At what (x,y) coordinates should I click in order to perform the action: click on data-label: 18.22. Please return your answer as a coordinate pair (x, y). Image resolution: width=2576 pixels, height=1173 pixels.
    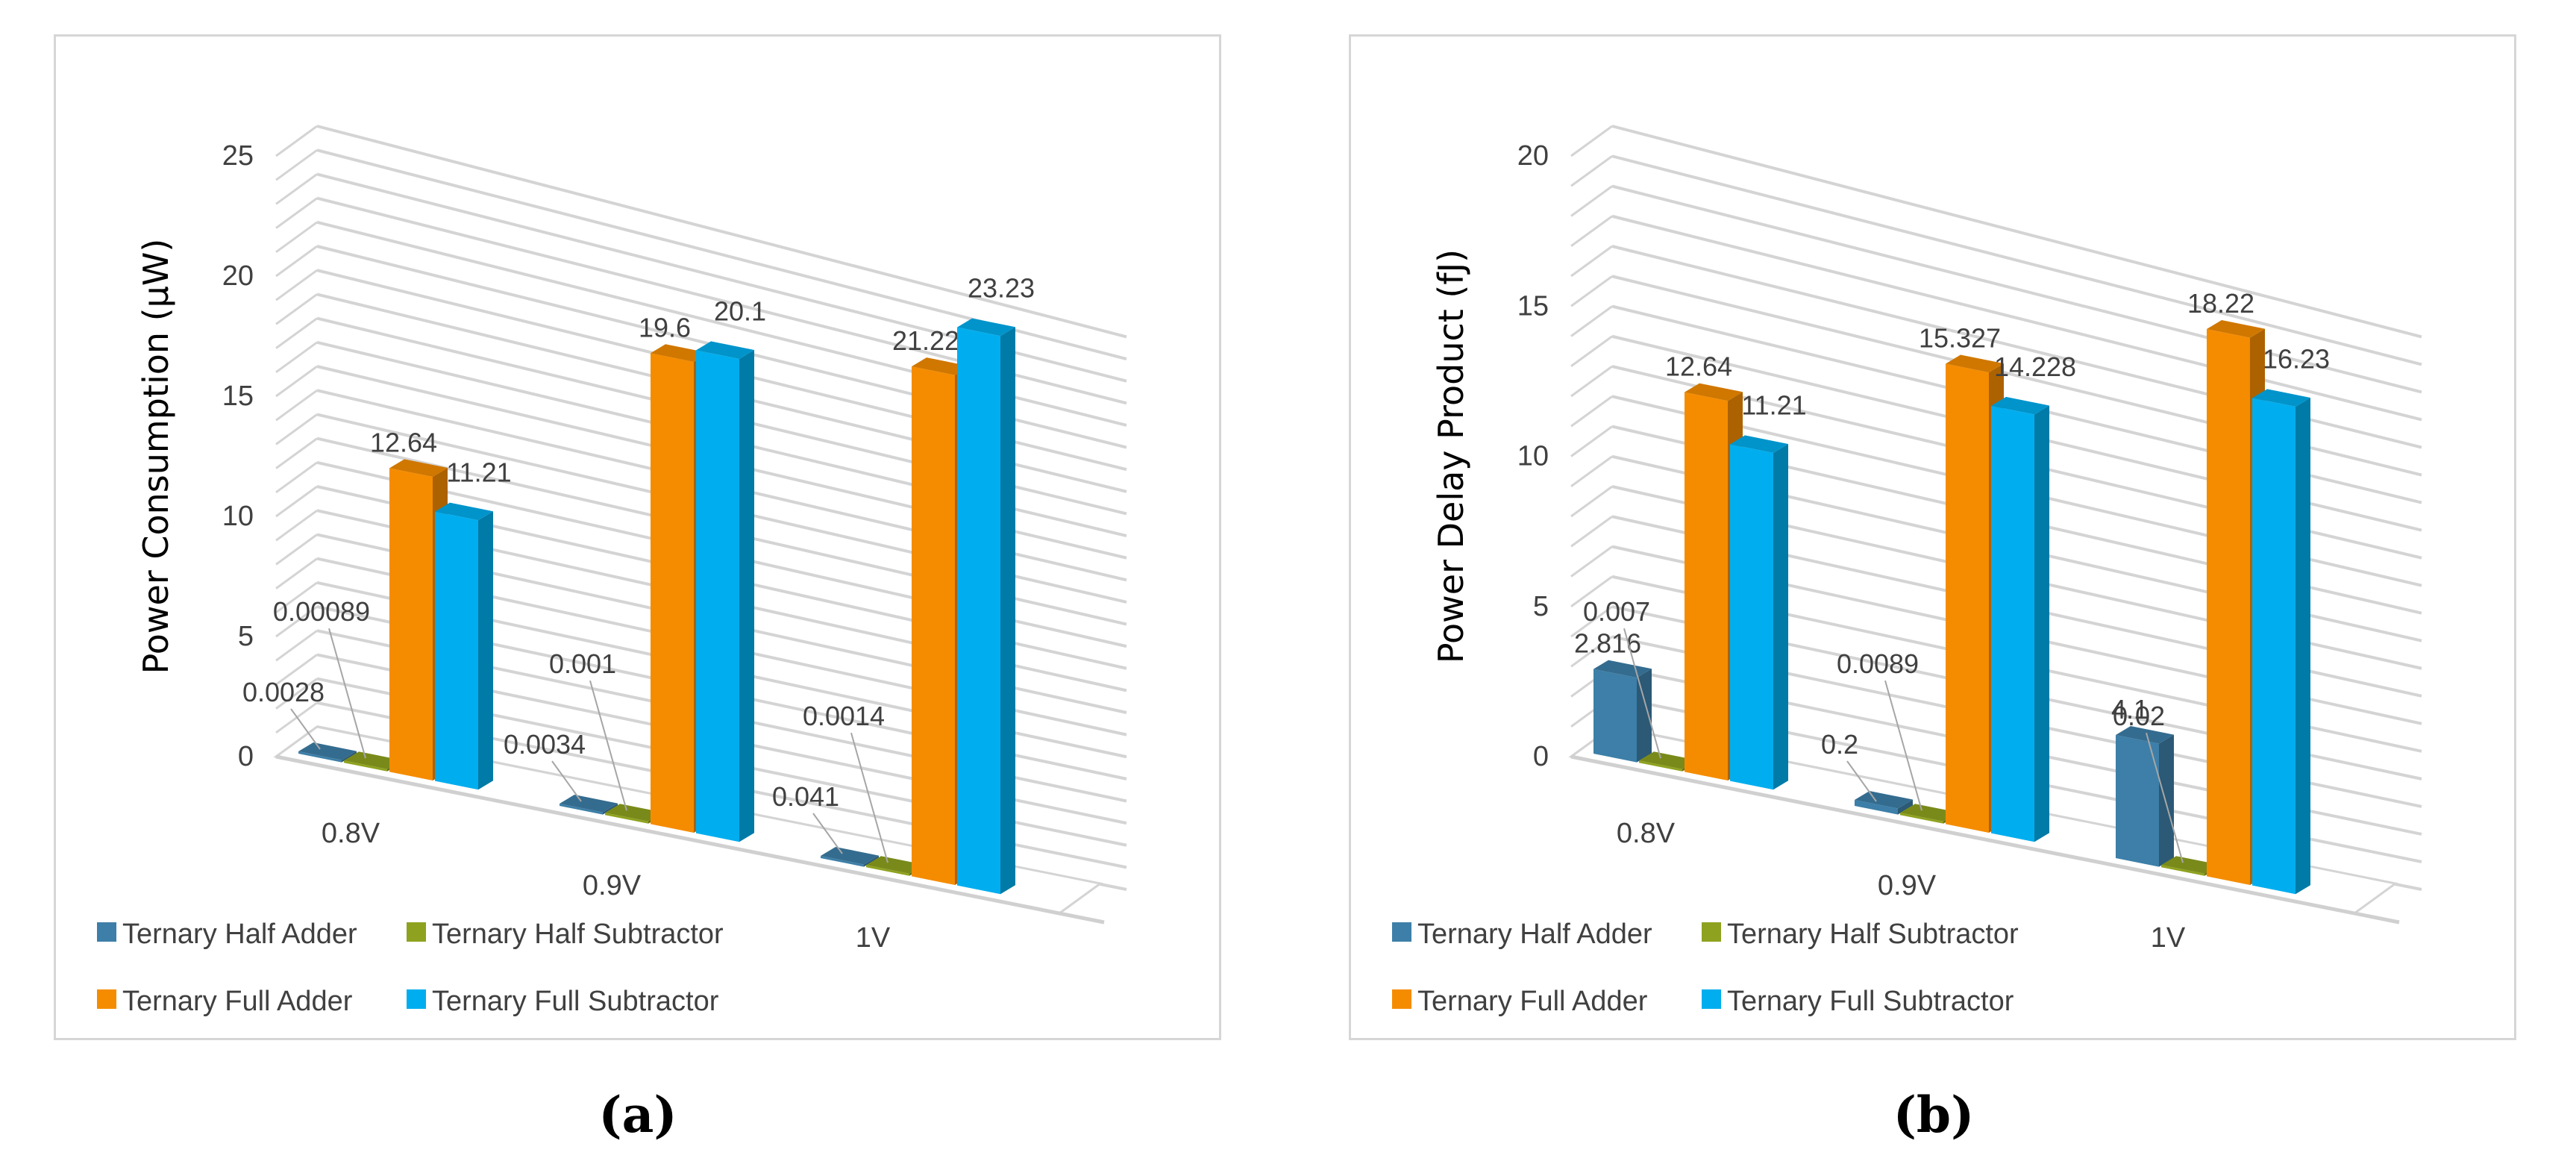
    Looking at the image, I should click on (2220, 303).